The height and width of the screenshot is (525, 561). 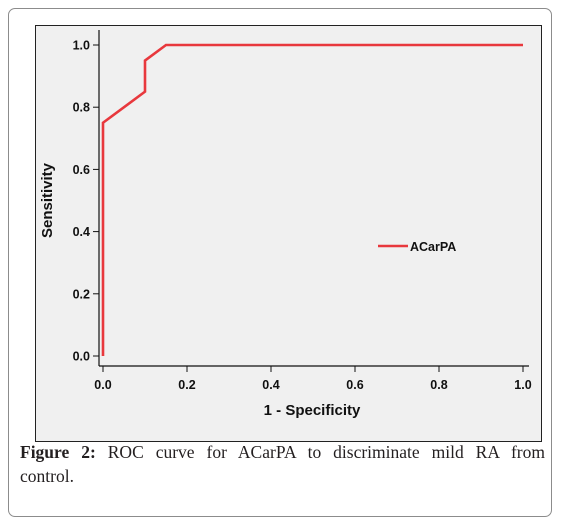 What do you see at coordinates (81, 294) in the screenshot?
I see `y-tick-label: 0.2` at bounding box center [81, 294].